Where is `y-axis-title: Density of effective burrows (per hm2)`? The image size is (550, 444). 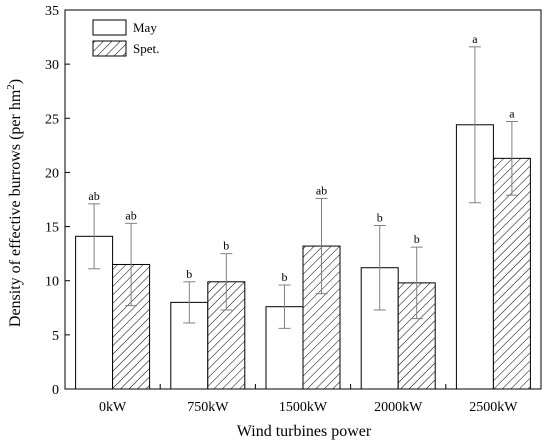 y-axis-title: Density of effective burrows (per hm2) is located at coordinates (14, 203).